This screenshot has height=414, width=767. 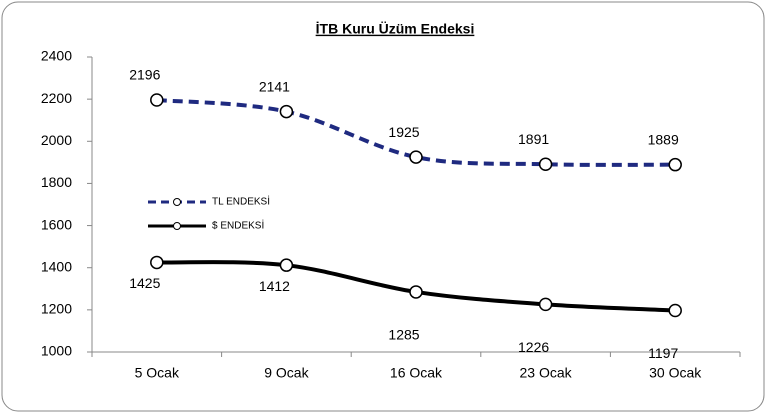 What do you see at coordinates (56, 98) in the screenshot?
I see `y-tick-label: 2200` at bounding box center [56, 98].